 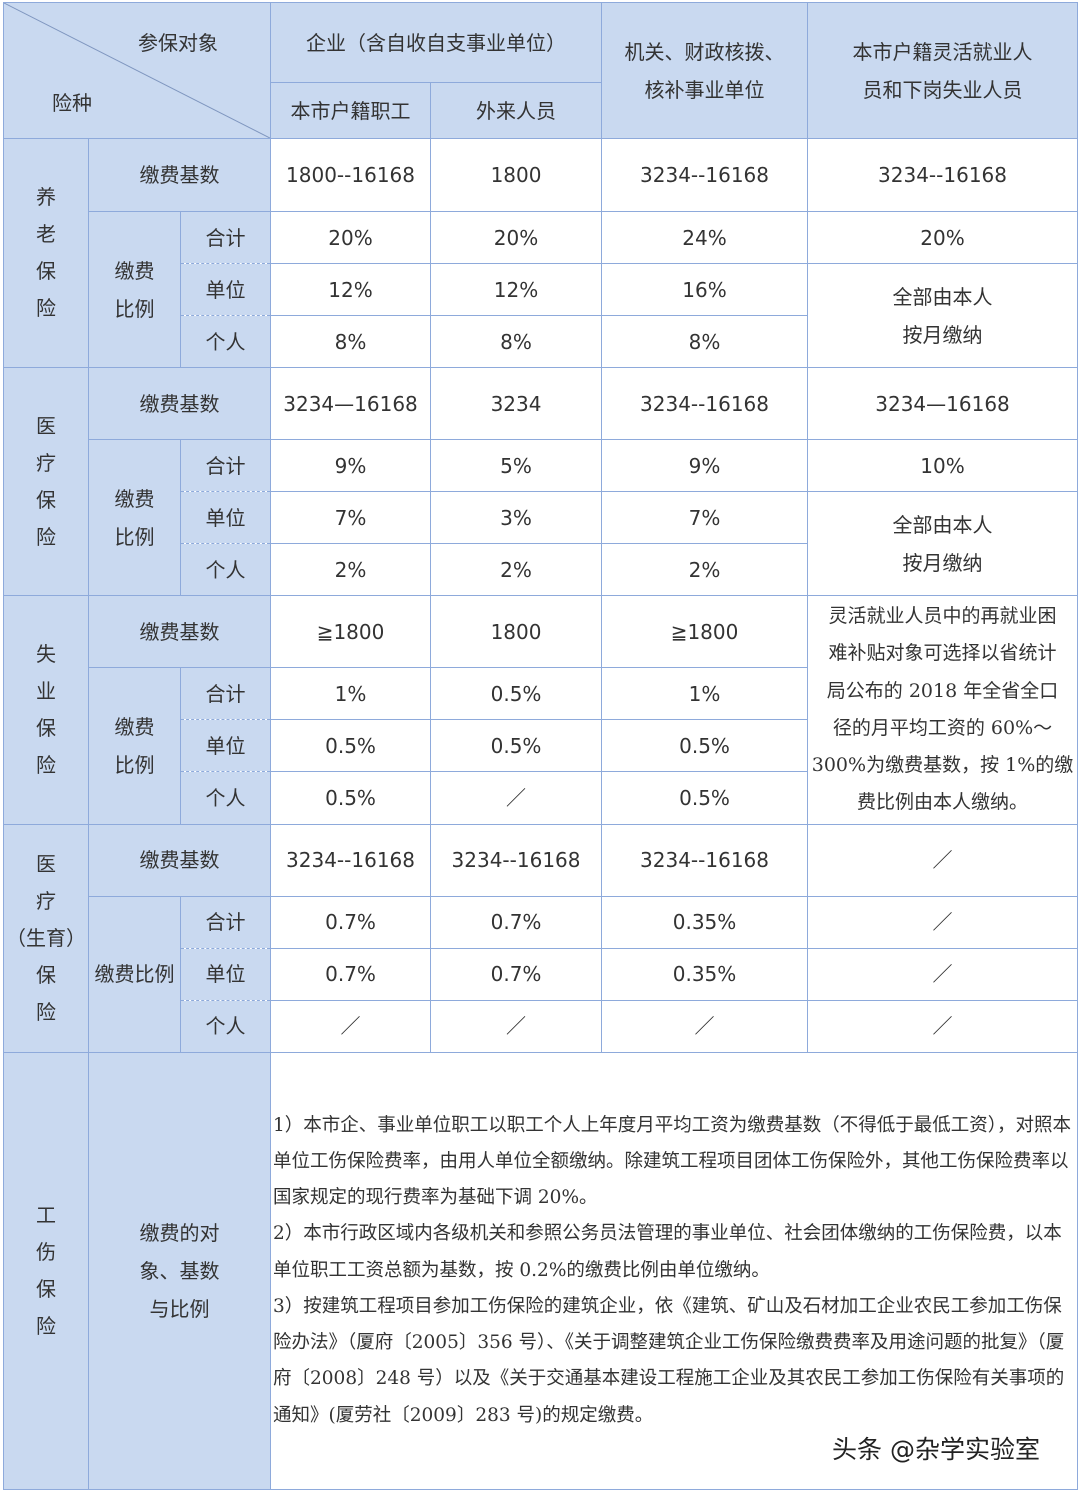 I want to click on medical-flexible-note: 全部由本人 按月缴纳, so click(x=943, y=544).